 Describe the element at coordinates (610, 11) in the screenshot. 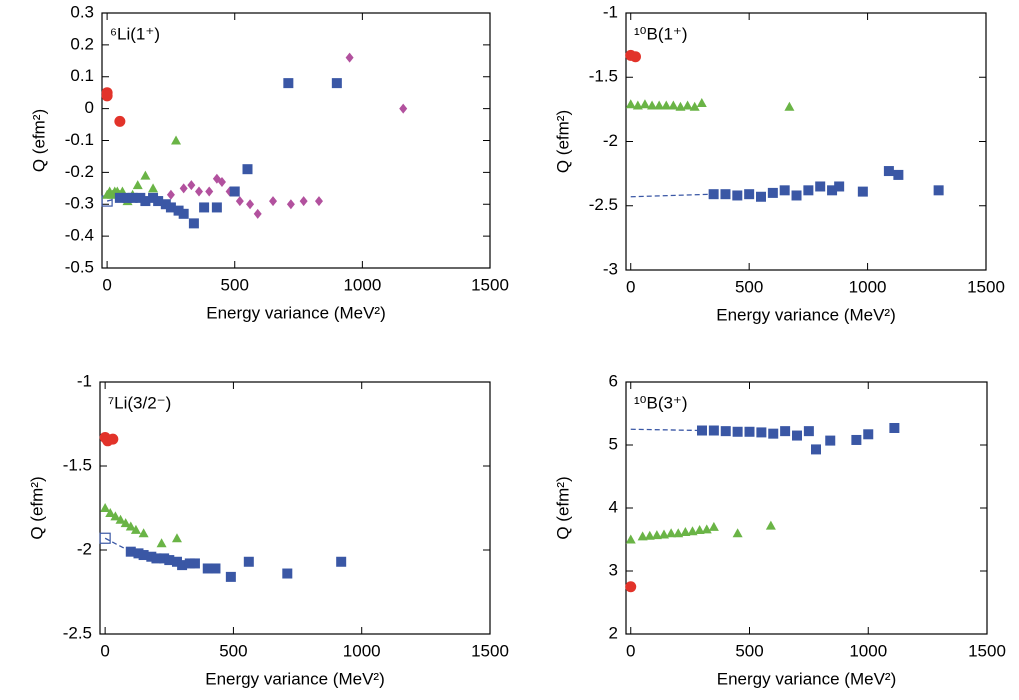

I see `y-tick-label: -1` at that location.